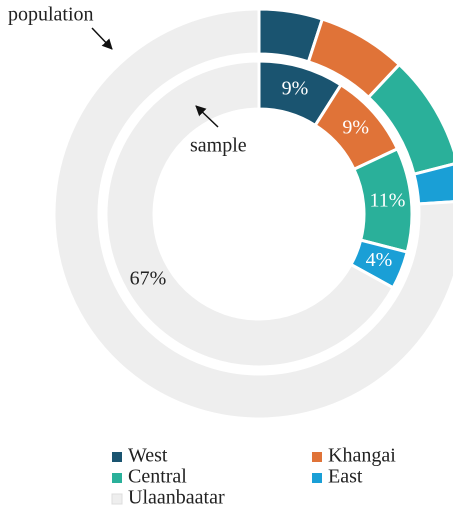 The image size is (453, 520). I want to click on ring-annotation: sample, so click(218, 146).